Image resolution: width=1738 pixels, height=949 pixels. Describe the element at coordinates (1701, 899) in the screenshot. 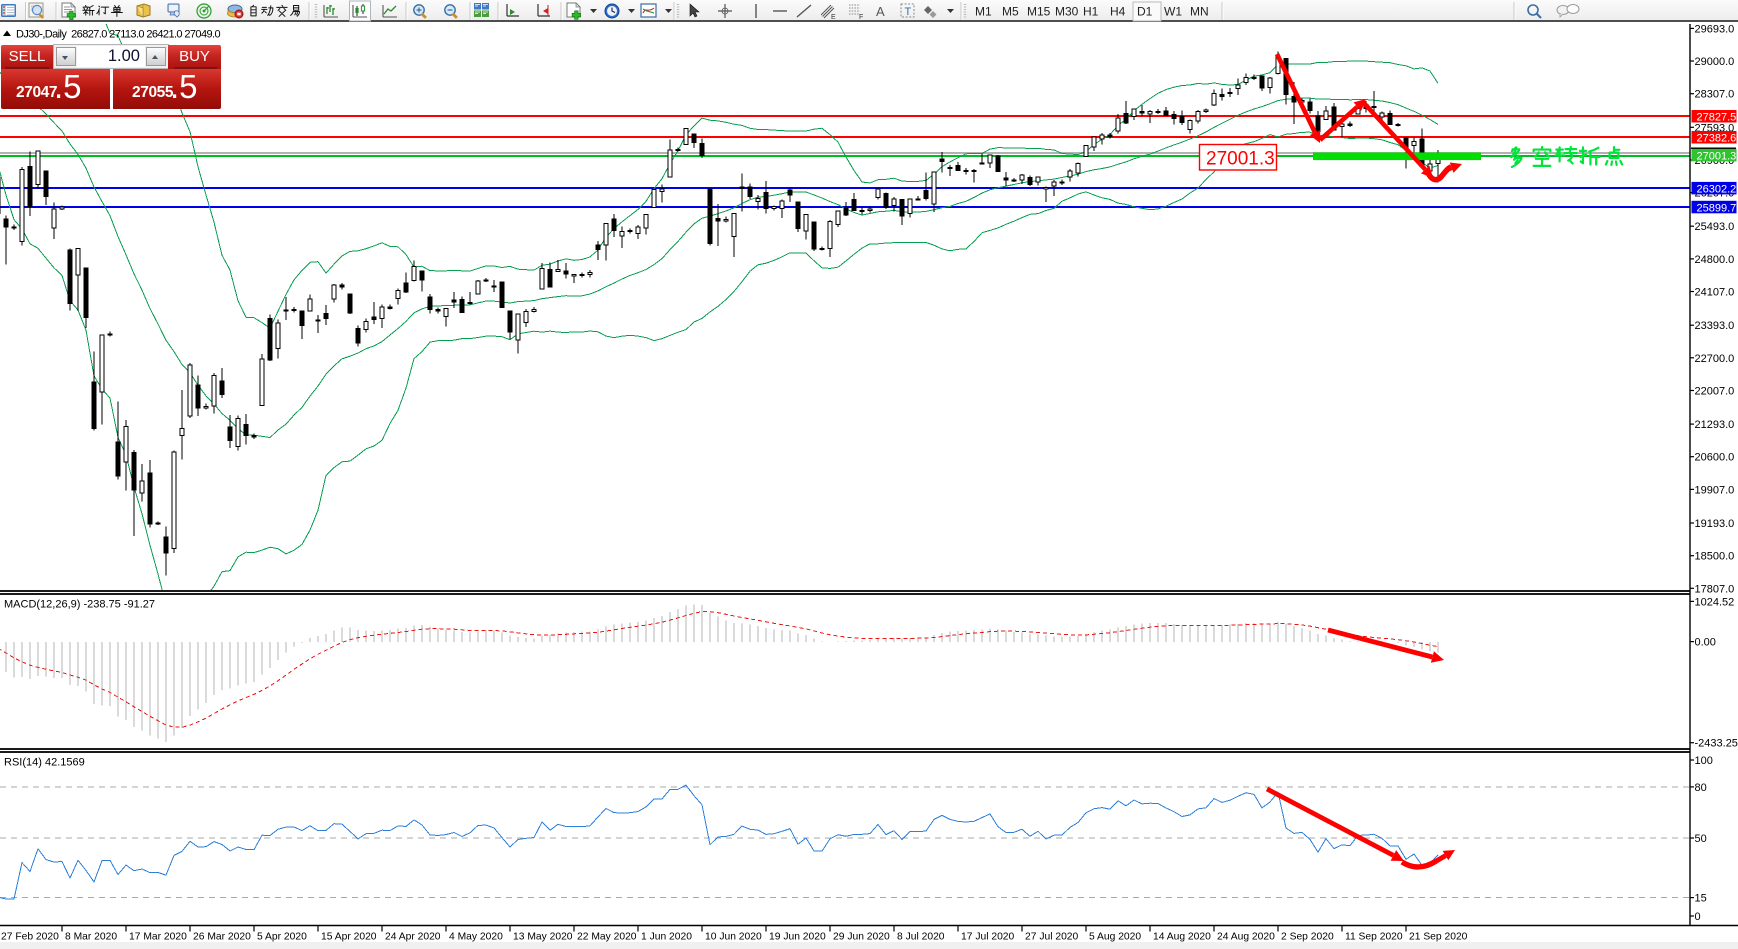

I see `svg-text: 15` at that location.